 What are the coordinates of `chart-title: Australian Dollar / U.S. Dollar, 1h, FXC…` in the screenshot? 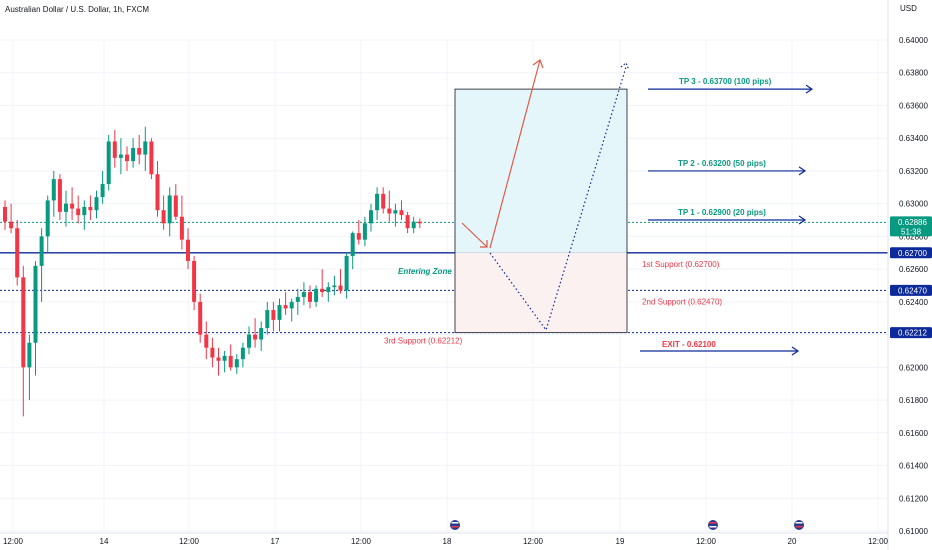 It's located at (77, 9).